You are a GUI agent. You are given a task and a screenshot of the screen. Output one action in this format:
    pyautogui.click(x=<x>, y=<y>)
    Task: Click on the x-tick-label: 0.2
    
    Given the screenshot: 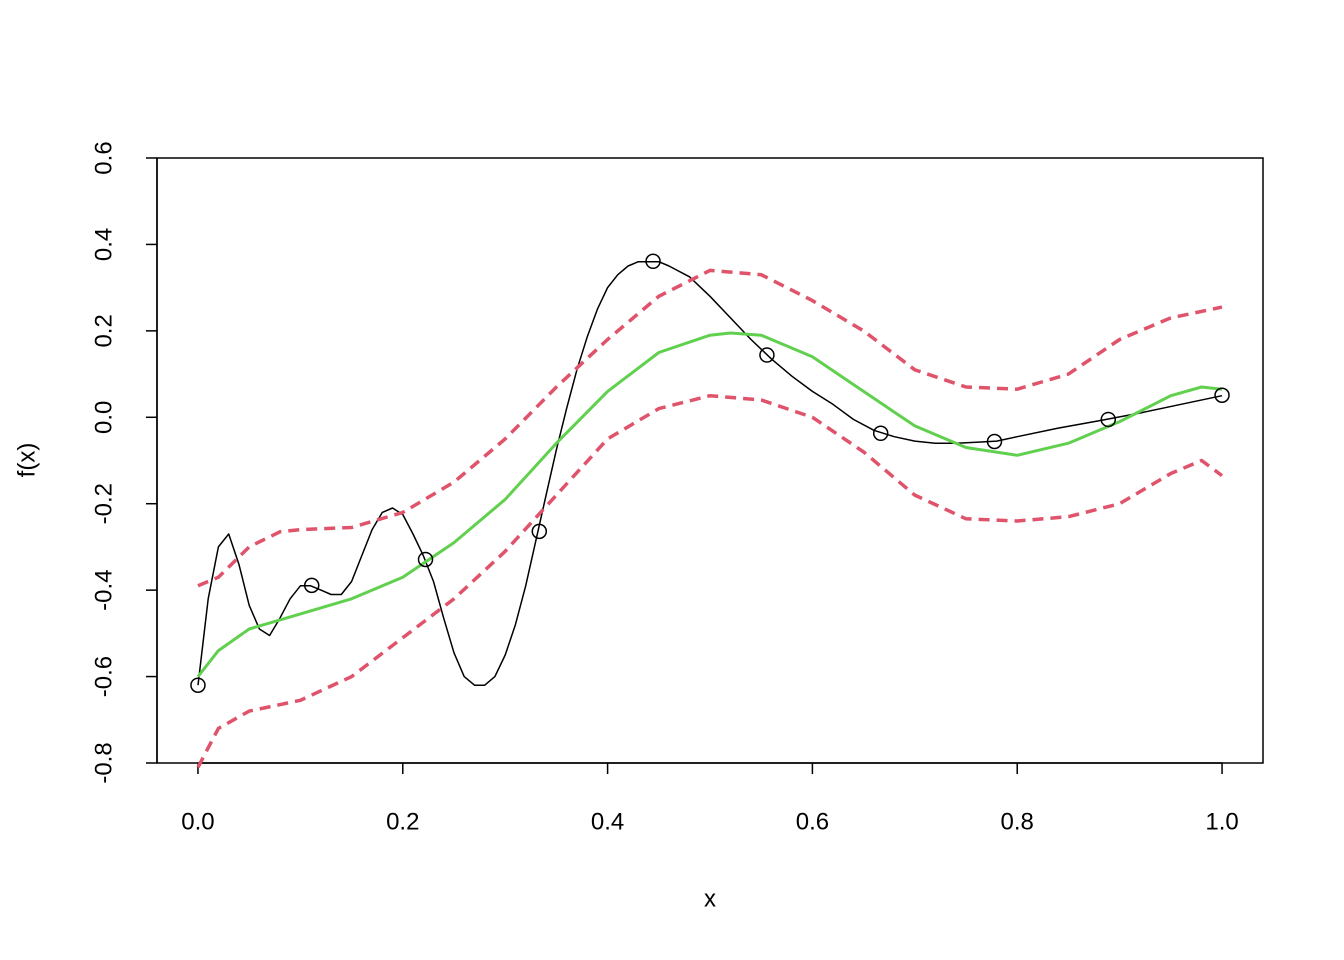 What is the action you would take?
    pyautogui.click(x=402, y=821)
    